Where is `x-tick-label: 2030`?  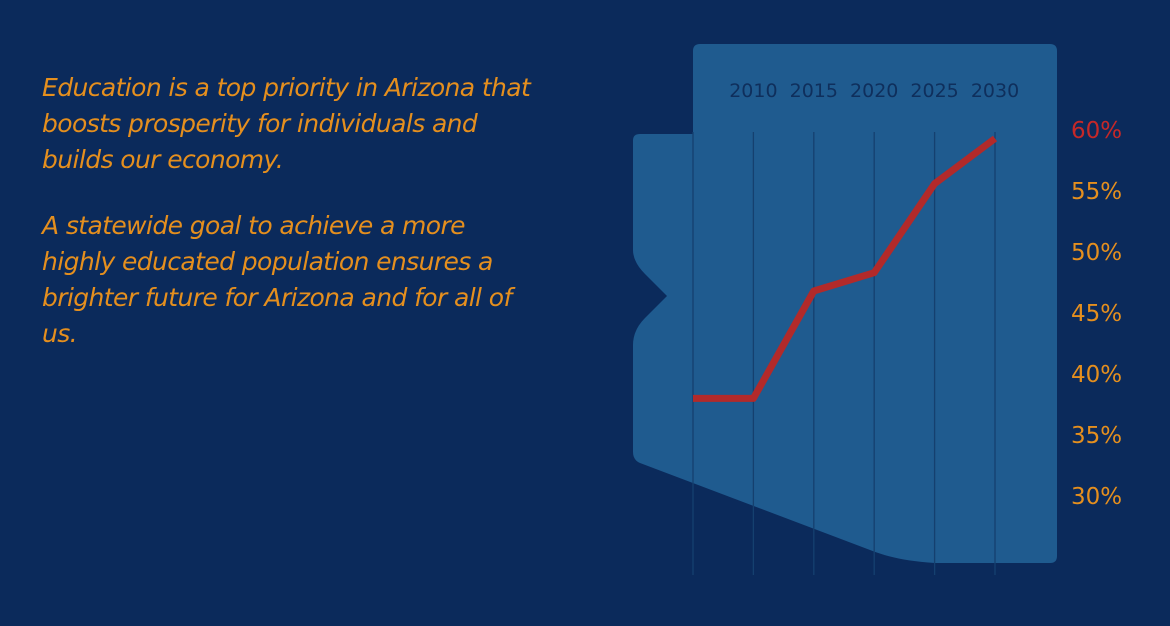 x-tick-label: 2030 is located at coordinates (995, 91).